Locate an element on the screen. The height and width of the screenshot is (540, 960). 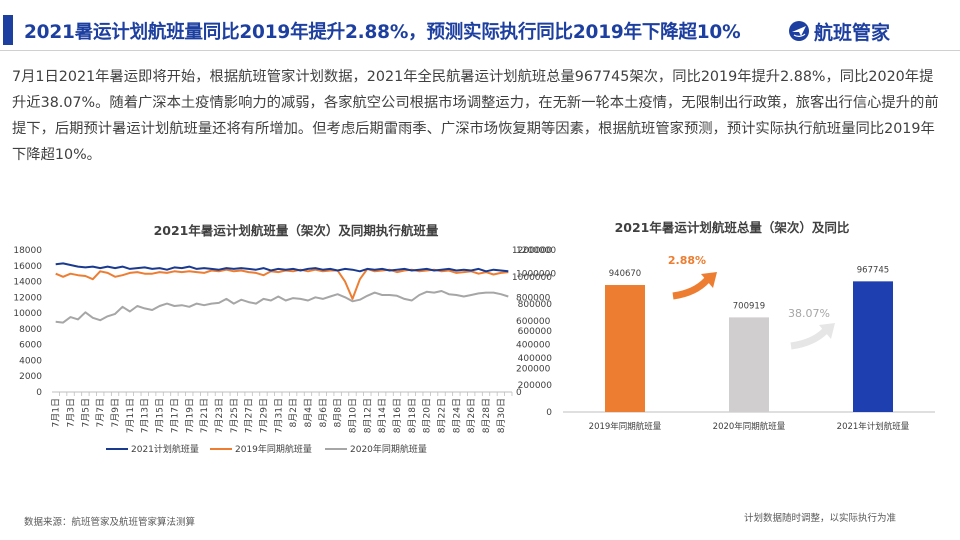
line-x-tick-label: 7月15日 is located at coordinates (160, 415).